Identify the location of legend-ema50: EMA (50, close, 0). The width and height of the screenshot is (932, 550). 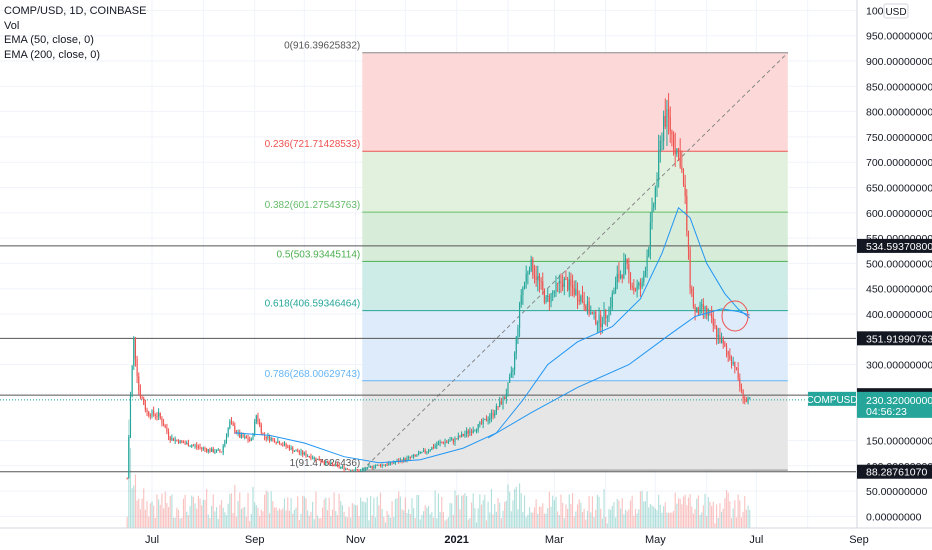
(49, 40).